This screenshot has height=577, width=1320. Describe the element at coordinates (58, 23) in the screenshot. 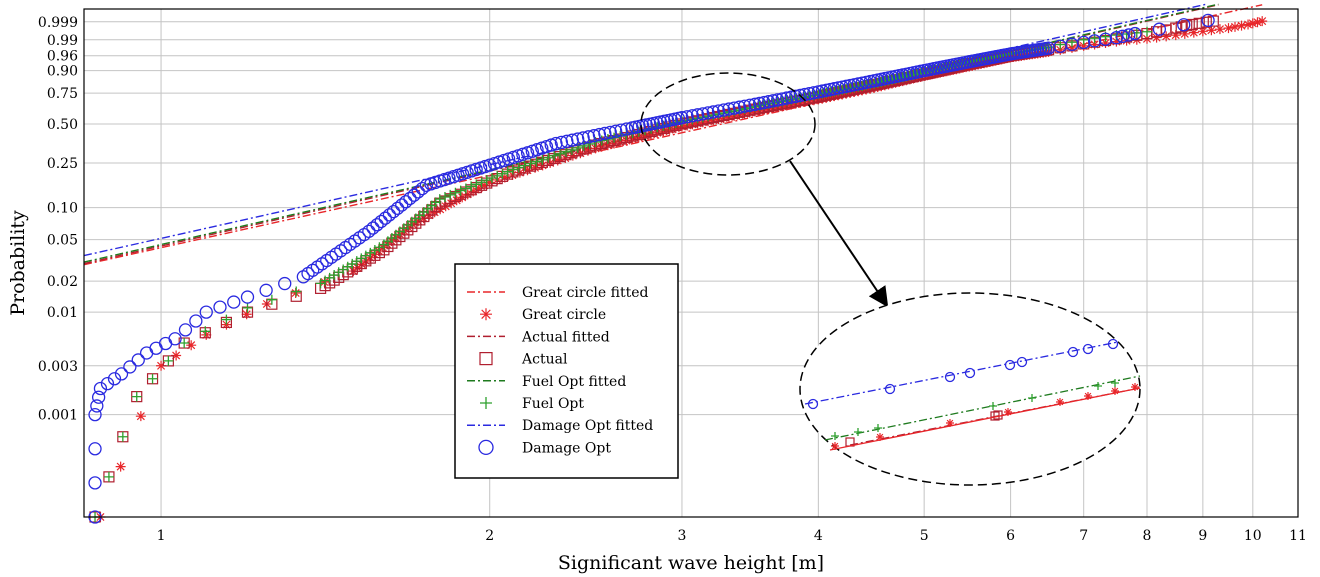

I see `y-tick-label: 0.999` at that location.